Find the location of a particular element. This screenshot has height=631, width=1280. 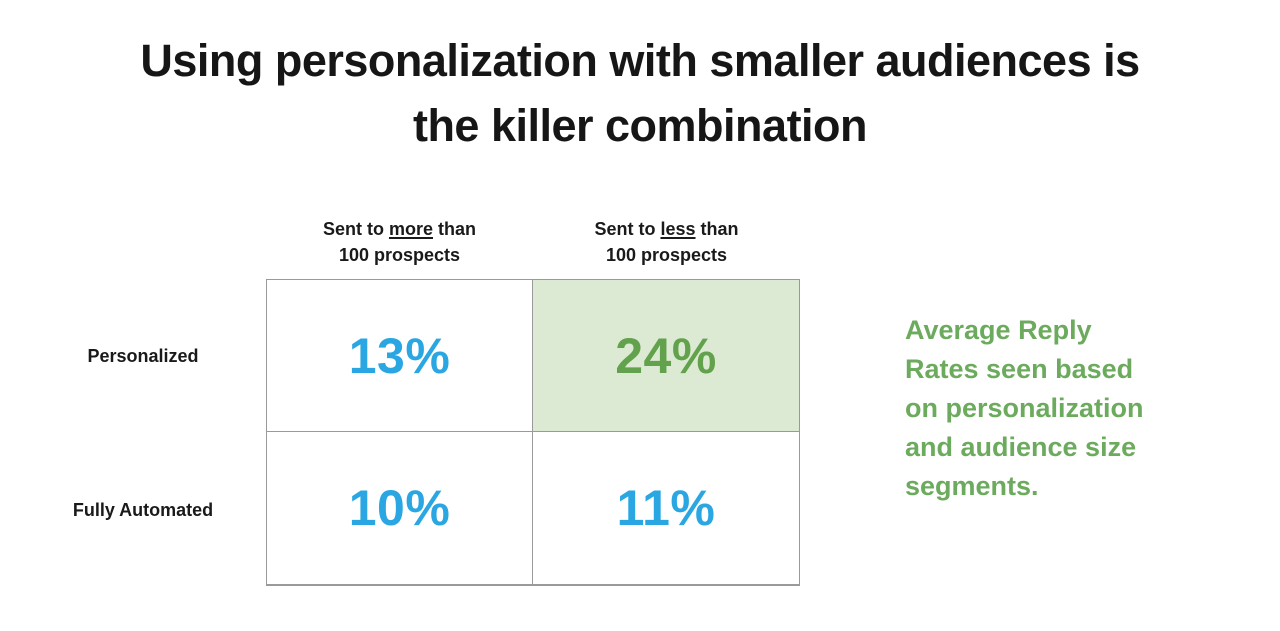

cell-fully-automated-less-than-100: 11% is located at coordinates (666, 508).